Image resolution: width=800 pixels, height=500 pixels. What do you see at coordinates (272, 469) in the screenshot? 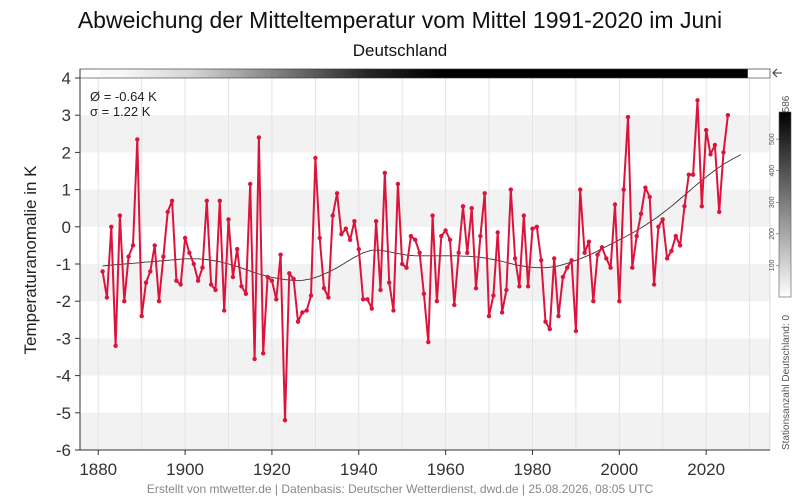
I see `x-tick-label: 1920` at bounding box center [272, 469].